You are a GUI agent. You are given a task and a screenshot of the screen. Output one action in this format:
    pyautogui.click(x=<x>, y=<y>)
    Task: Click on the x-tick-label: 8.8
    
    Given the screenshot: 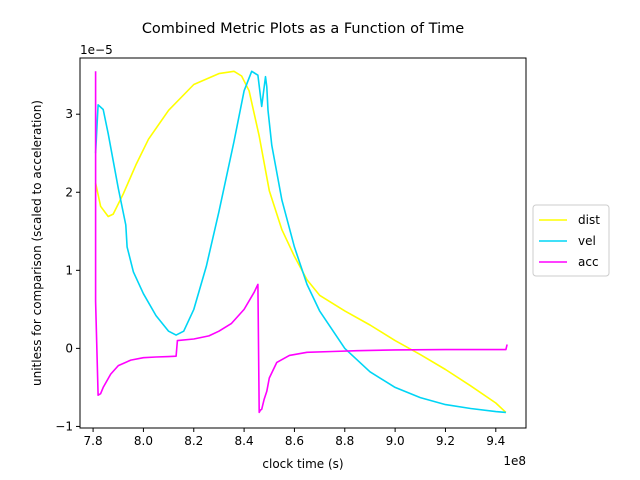 What is the action you would take?
    pyautogui.click(x=344, y=441)
    